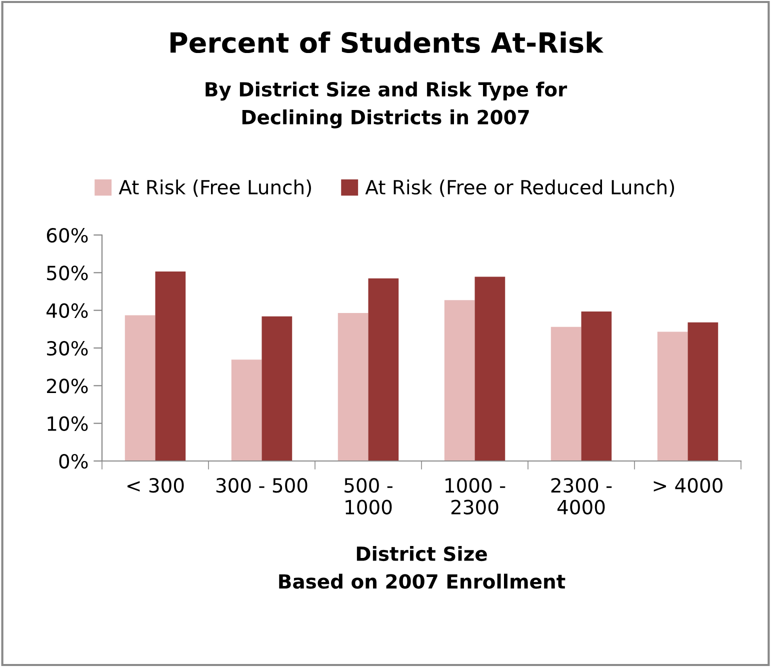 This screenshot has height=667, width=771. I want to click on x-tick-label: 300 - 500, so click(262, 485).